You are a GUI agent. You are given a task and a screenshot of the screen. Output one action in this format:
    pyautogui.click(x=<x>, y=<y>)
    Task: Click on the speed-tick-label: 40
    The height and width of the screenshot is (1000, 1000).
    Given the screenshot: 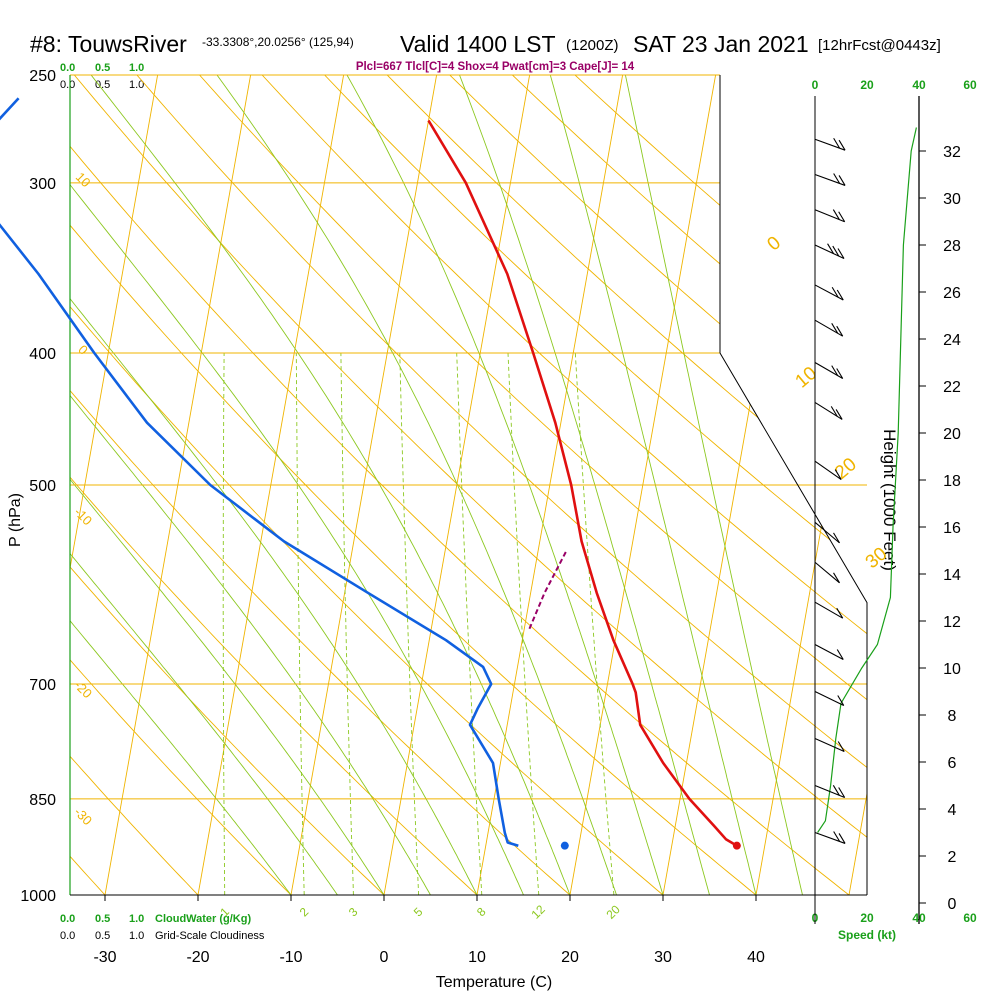 What is the action you would take?
    pyautogui.click(x=919, y=85)
    